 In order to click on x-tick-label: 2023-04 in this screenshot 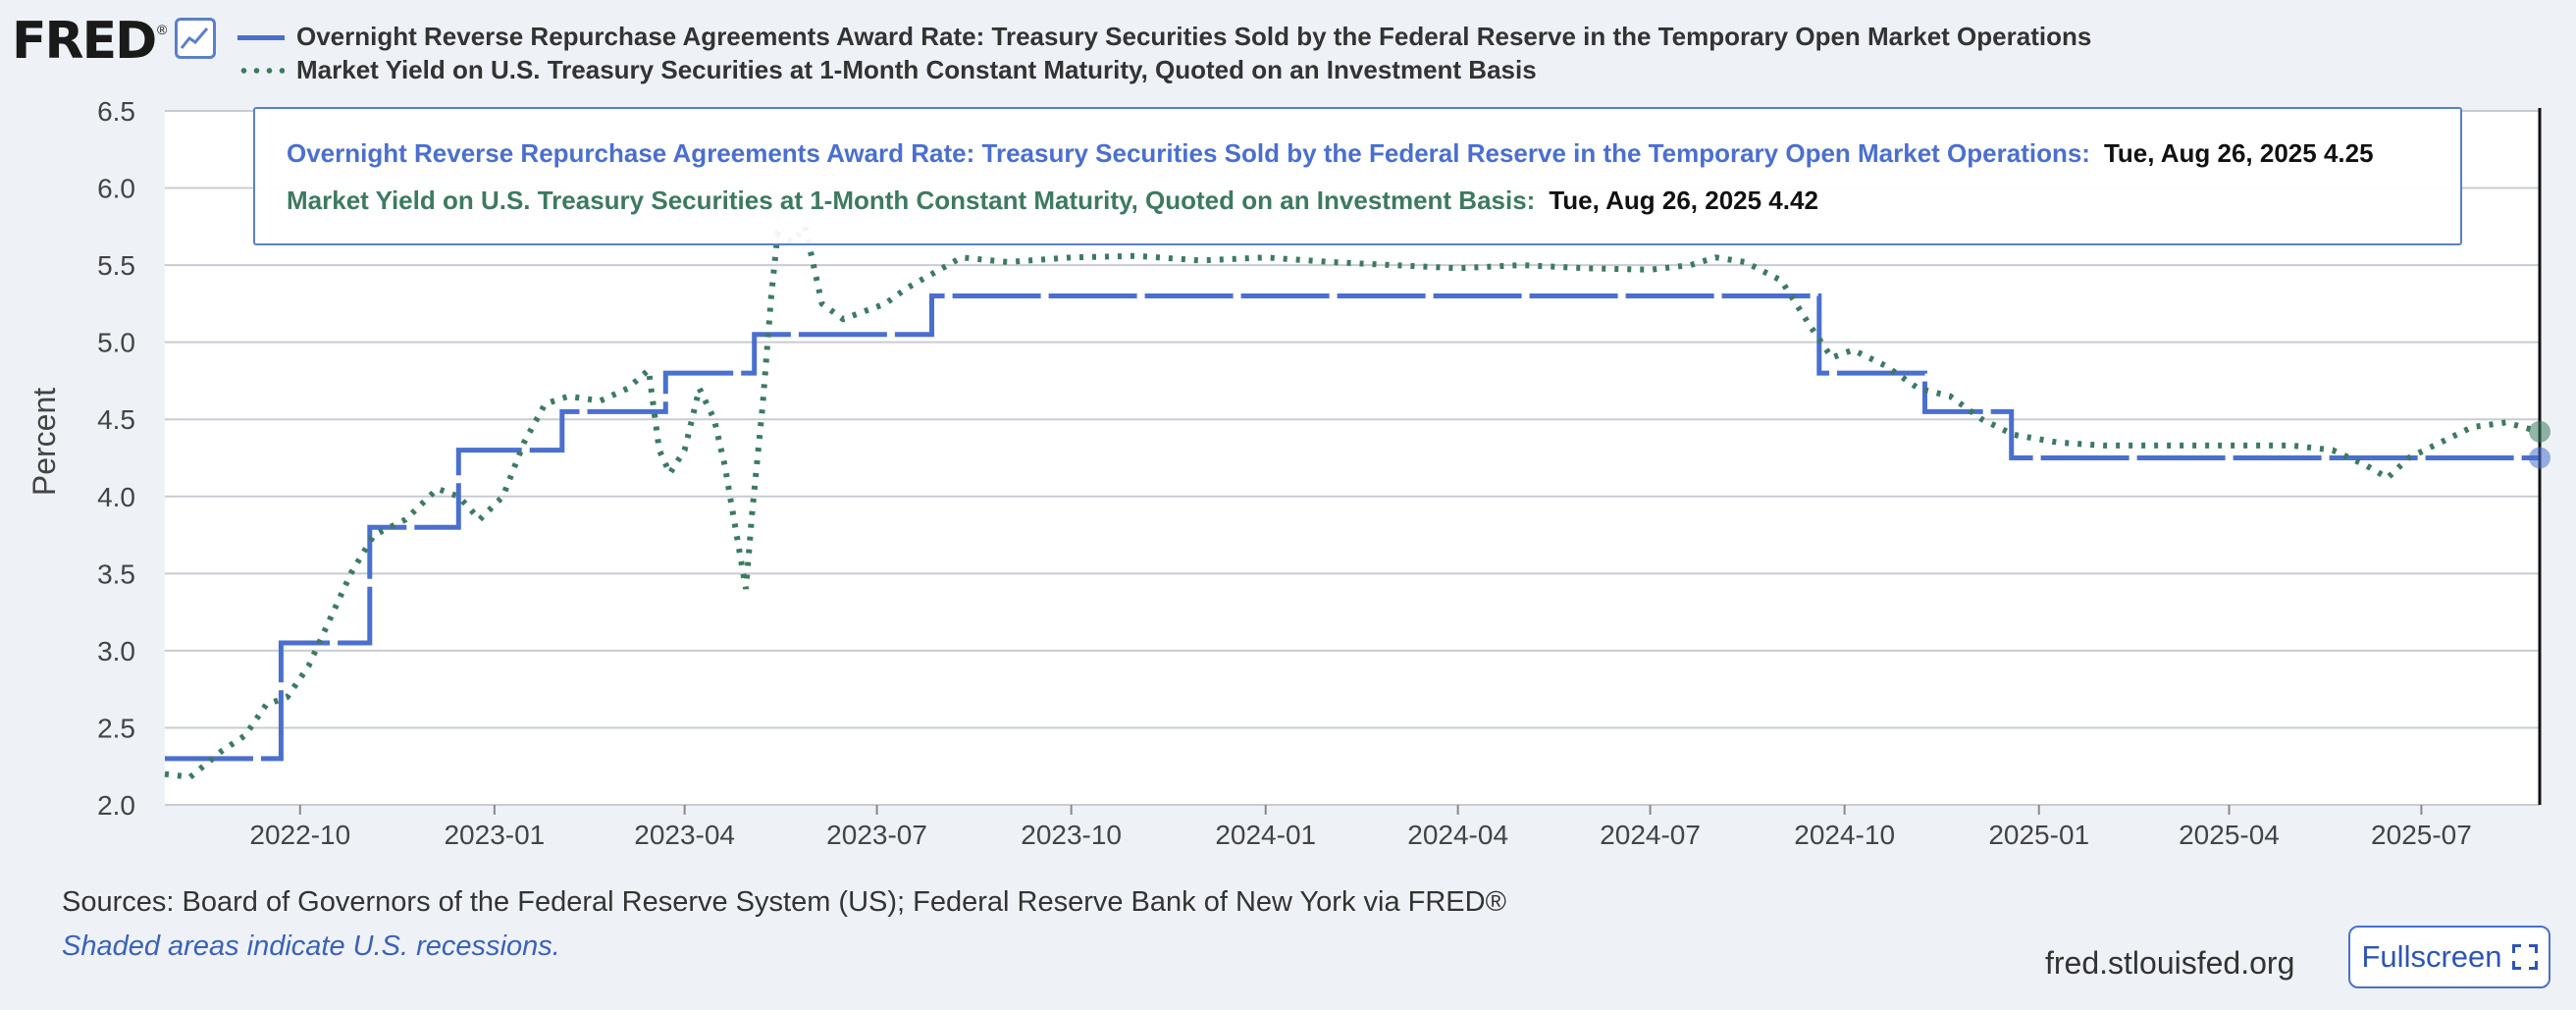, I will do `click(684, 835)`.